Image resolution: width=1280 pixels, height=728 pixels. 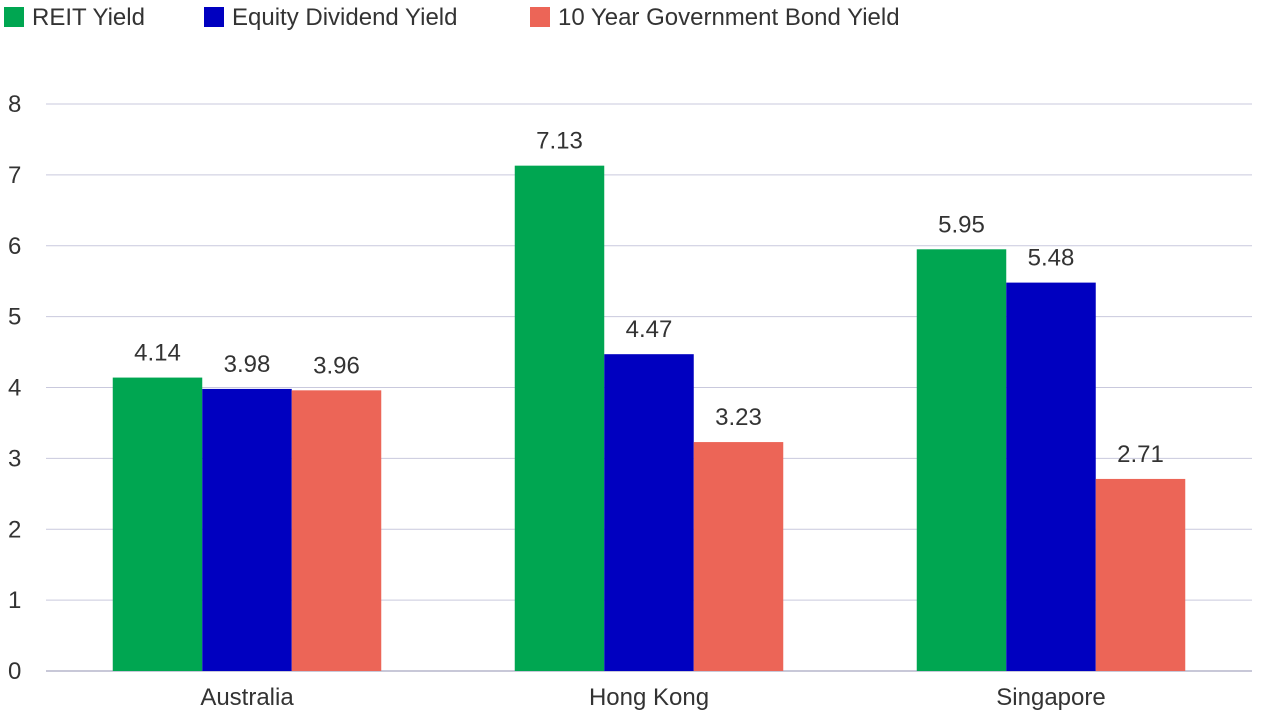 I want to click on data-label-hong-kong-10-year-government-bond-yield: 3.23, so click(x=738, y=417).